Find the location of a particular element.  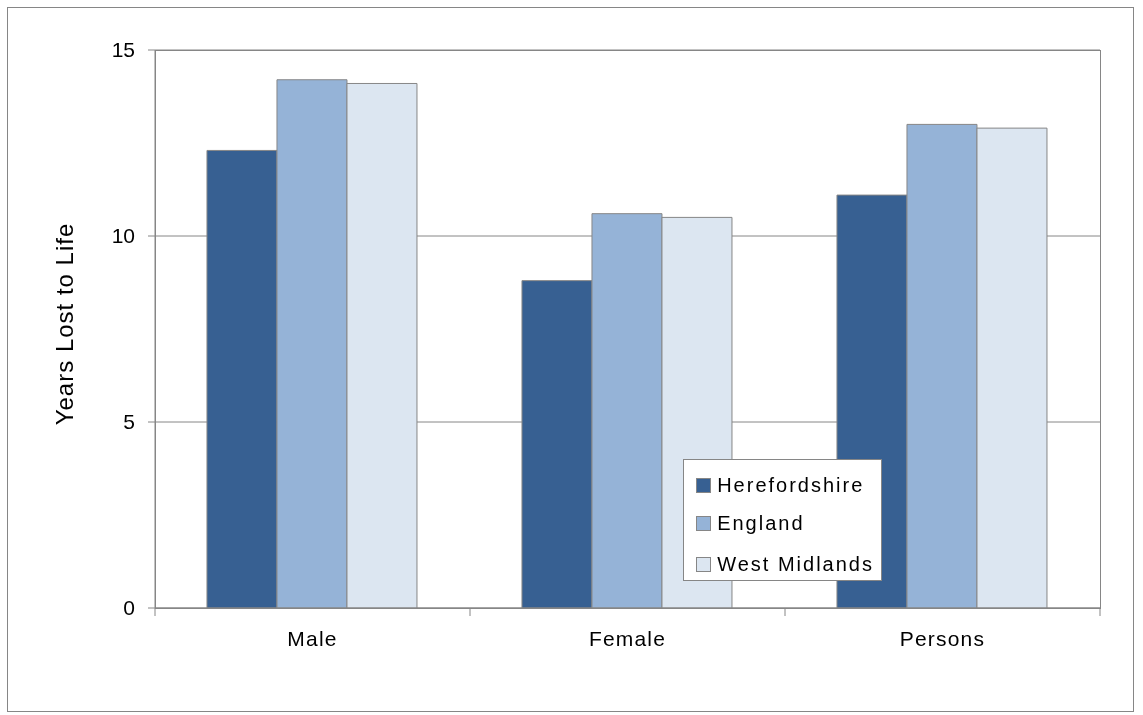

x-tick-label: Persons is located at coordinates (942, 638).